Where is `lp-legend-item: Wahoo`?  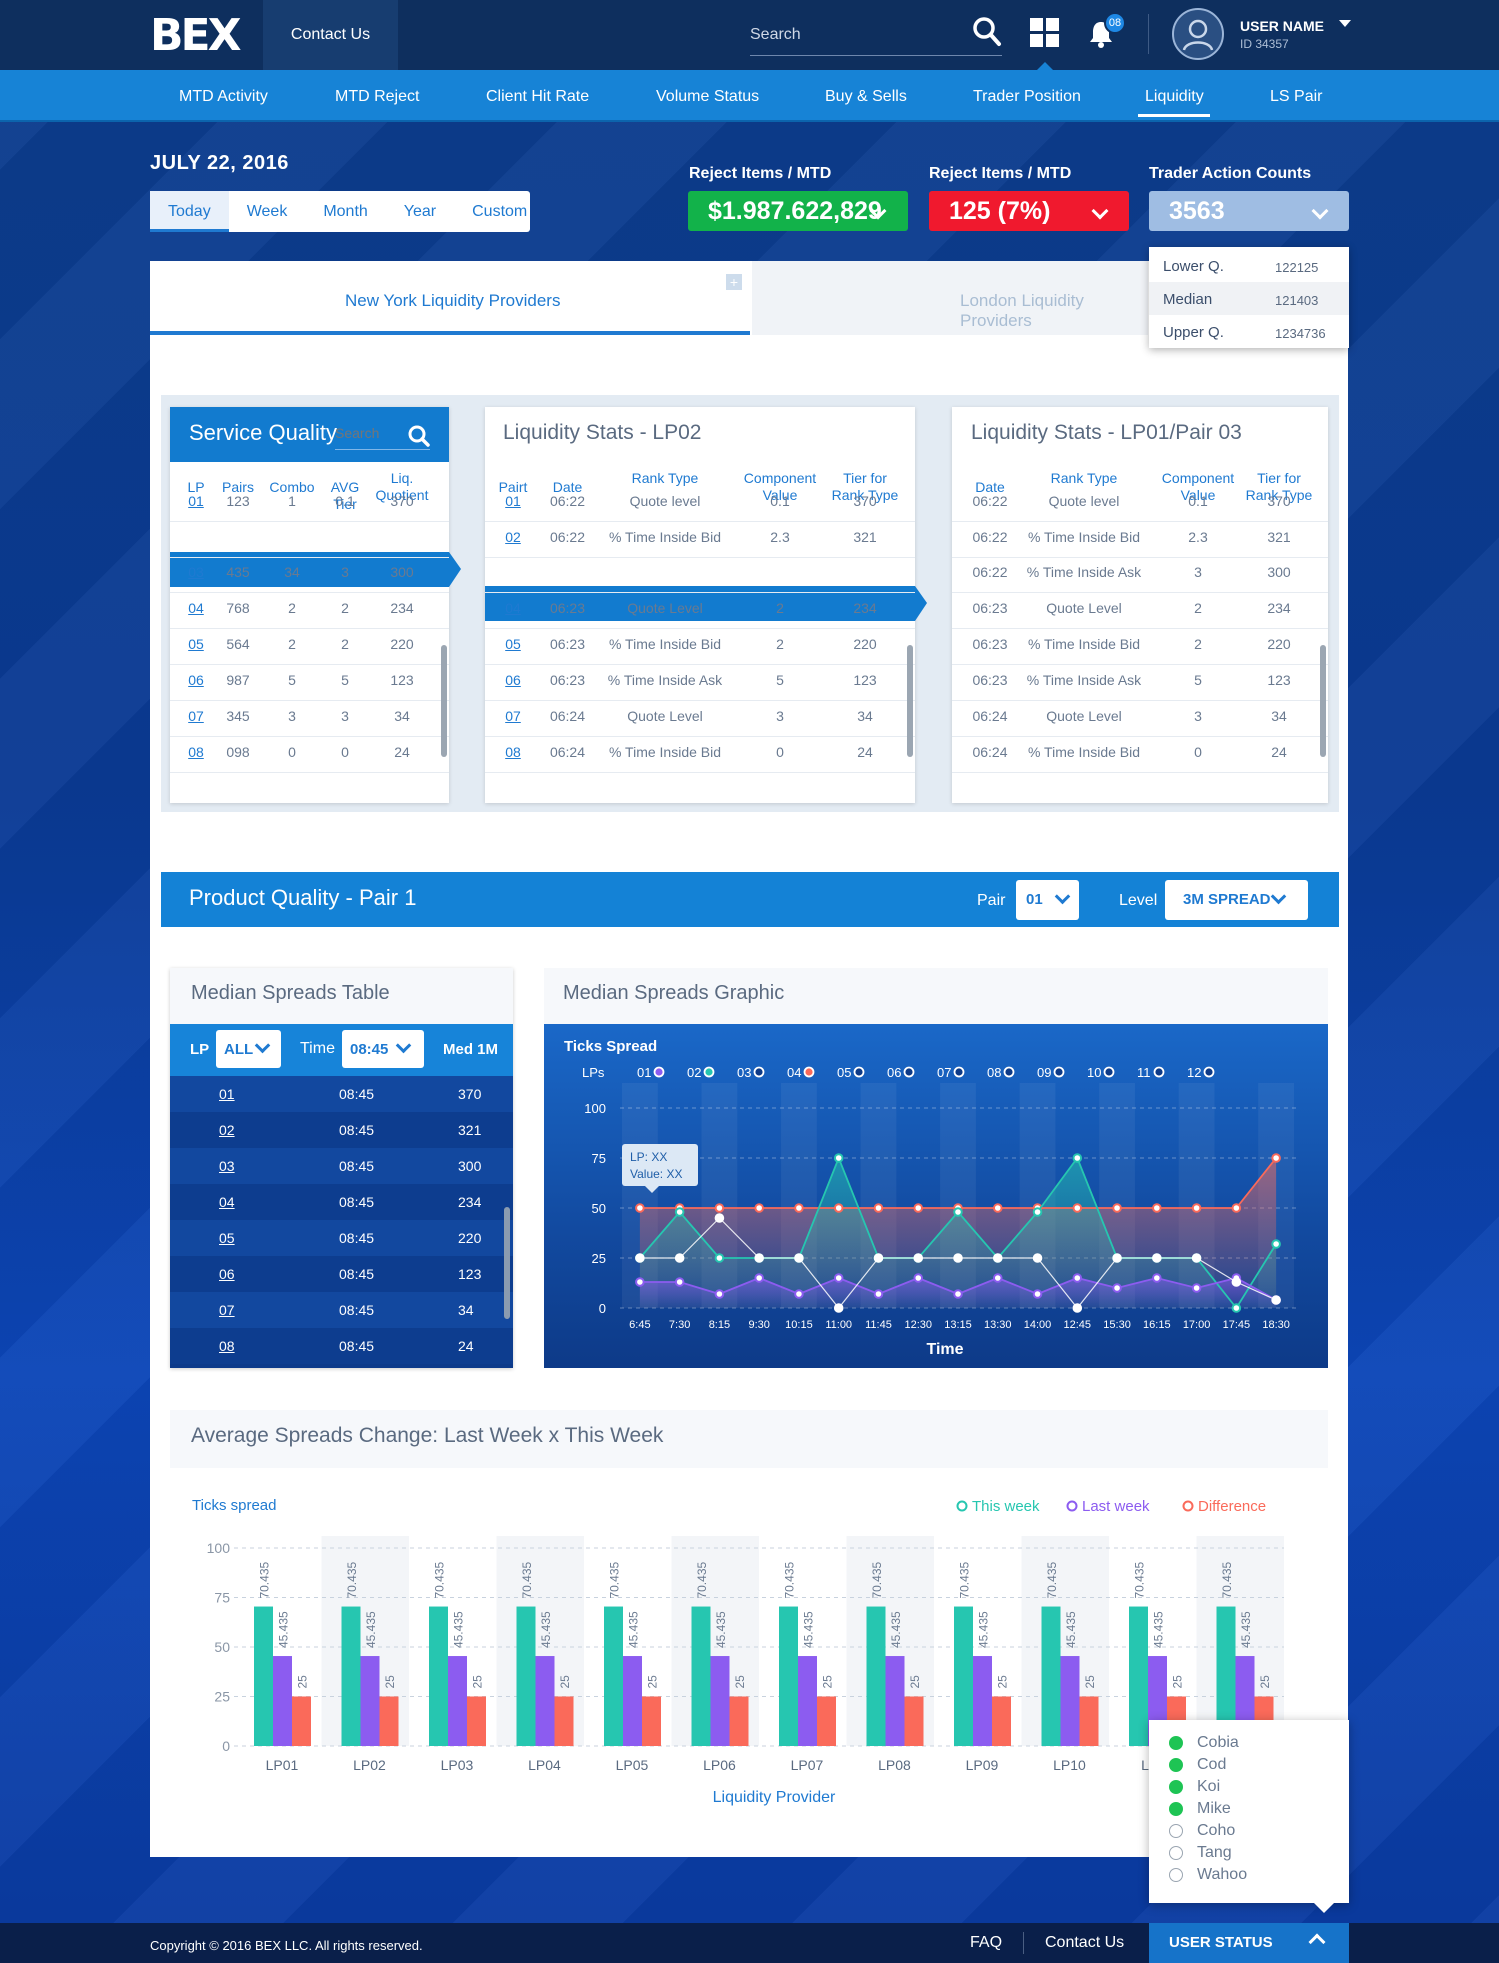 lp-legend-item: Wahoo is located at coordinates (1208, 1875).